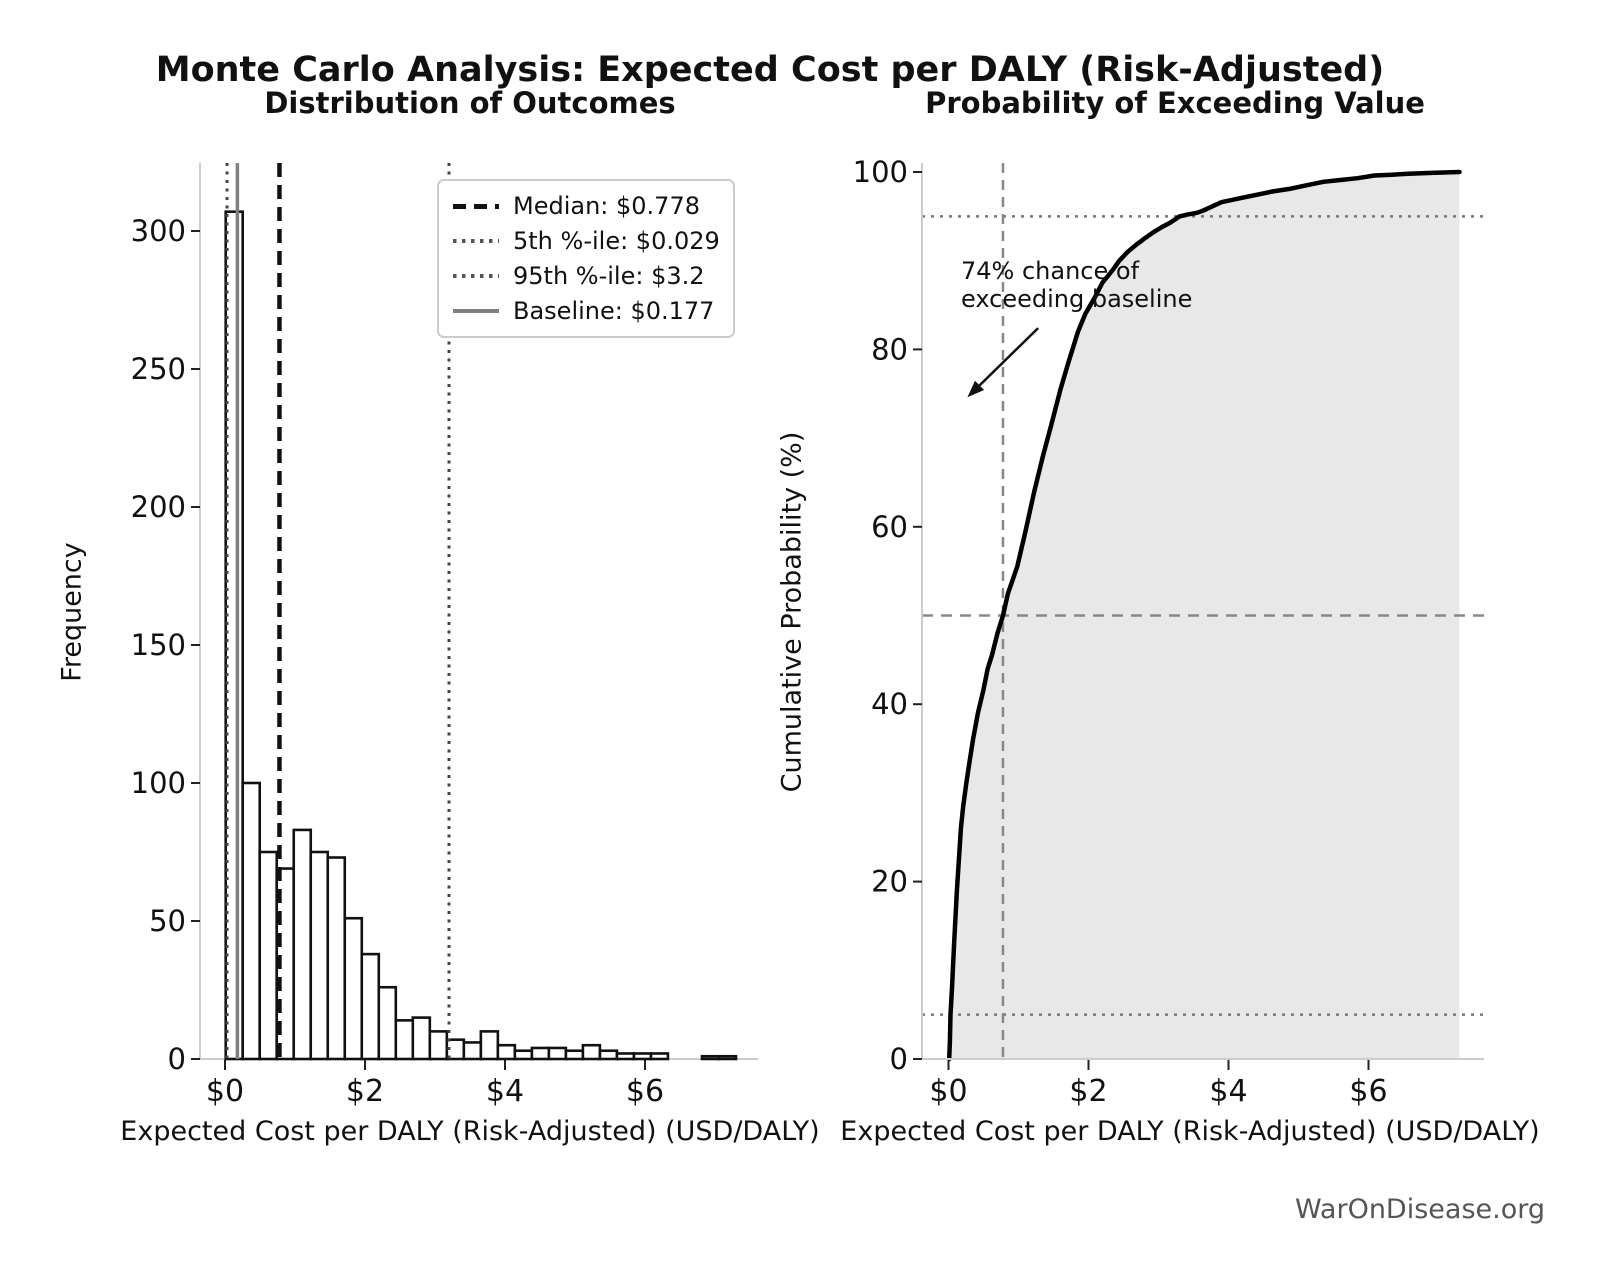 This screenshot has width=1601, height=1280. Describe the element at coordinates (609, 276) in the screenshot. I see `legend-item-label: 95th %-ile: $3.2` at that location.